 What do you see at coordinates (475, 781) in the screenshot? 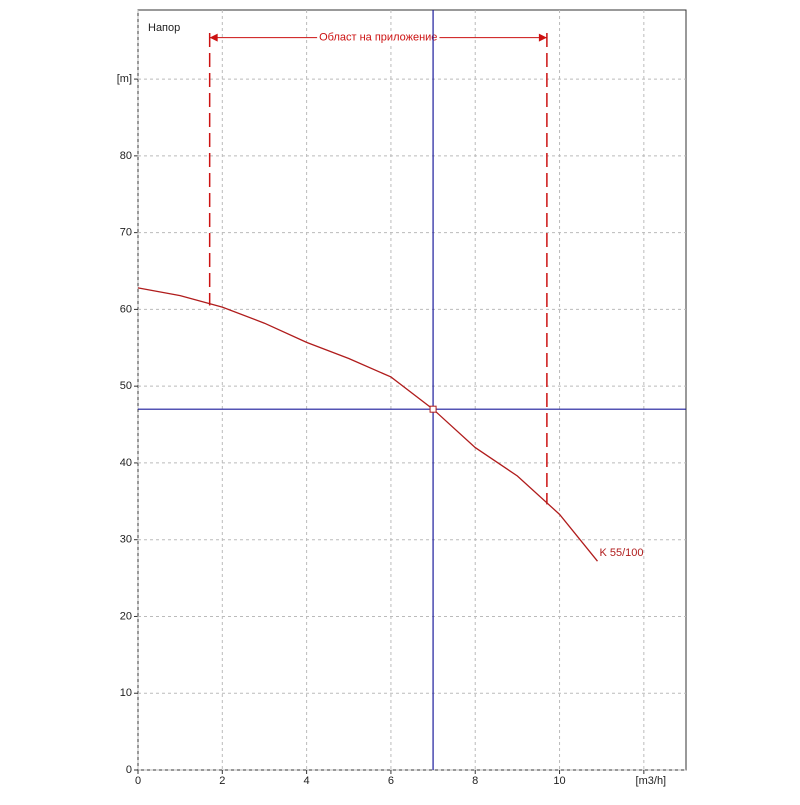
I see `x-tick-label: 8` at bounding box center [475, 781].